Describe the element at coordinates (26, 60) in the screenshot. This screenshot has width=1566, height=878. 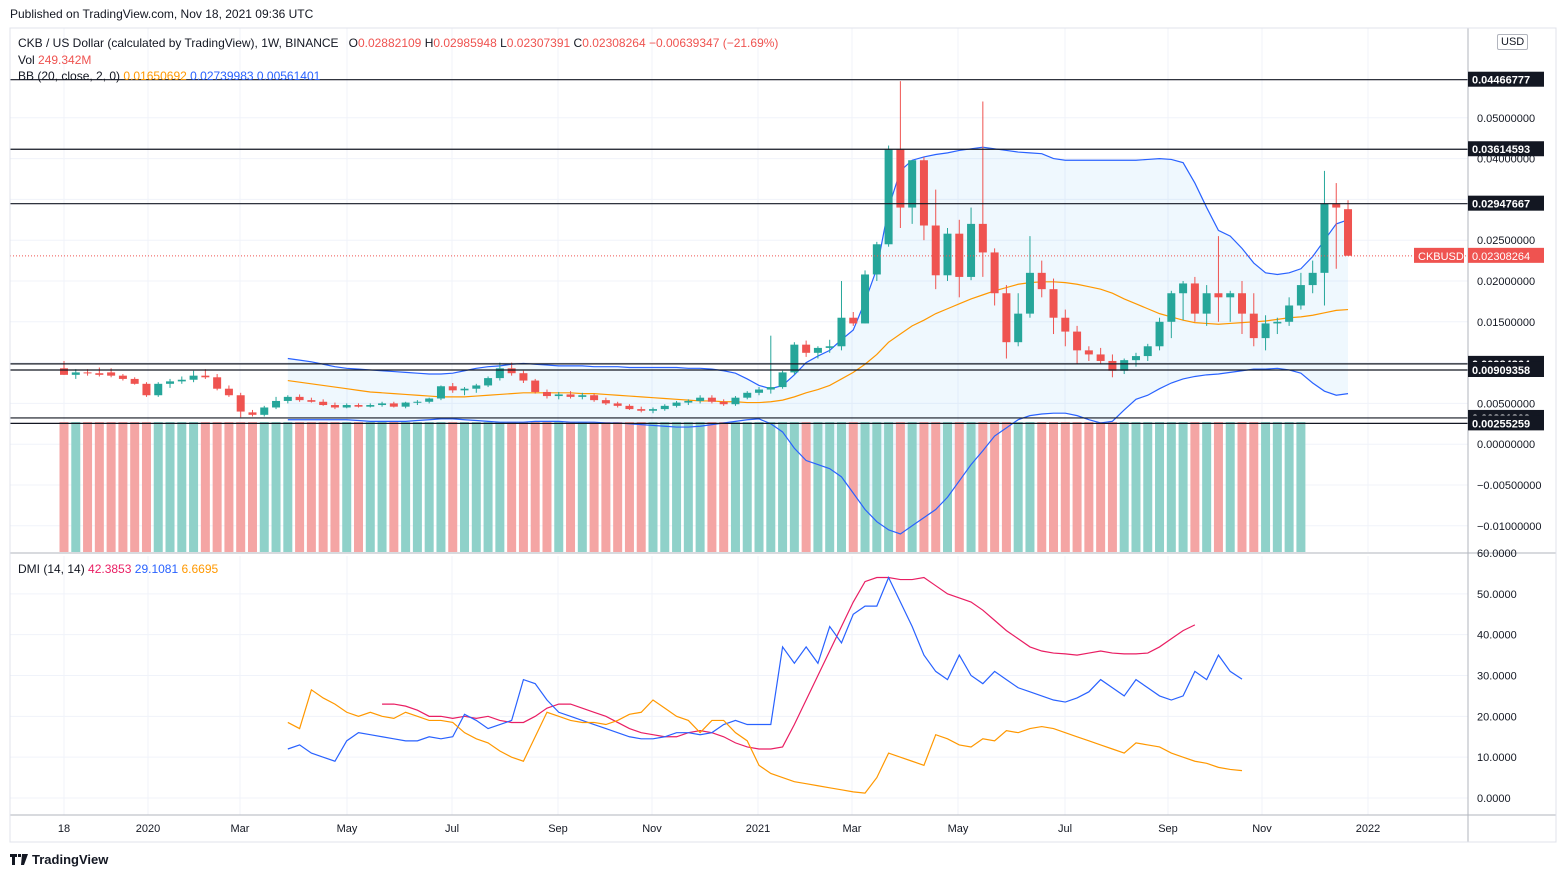
I see `volume-label: Vol` at that location.